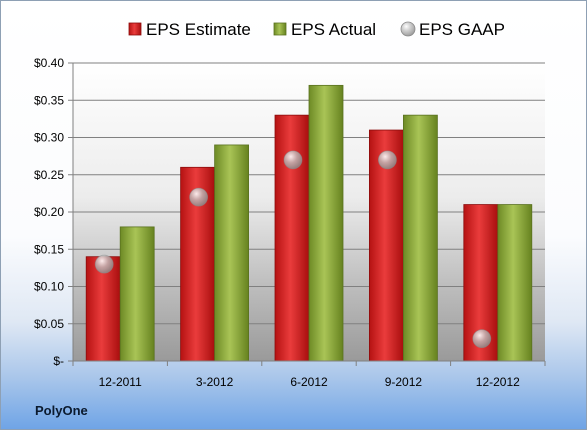  What do you see at coordinates (404, 382) in the screenshot?
I see `x-tick-label: 9-2012` at bounding box center [404, 382].